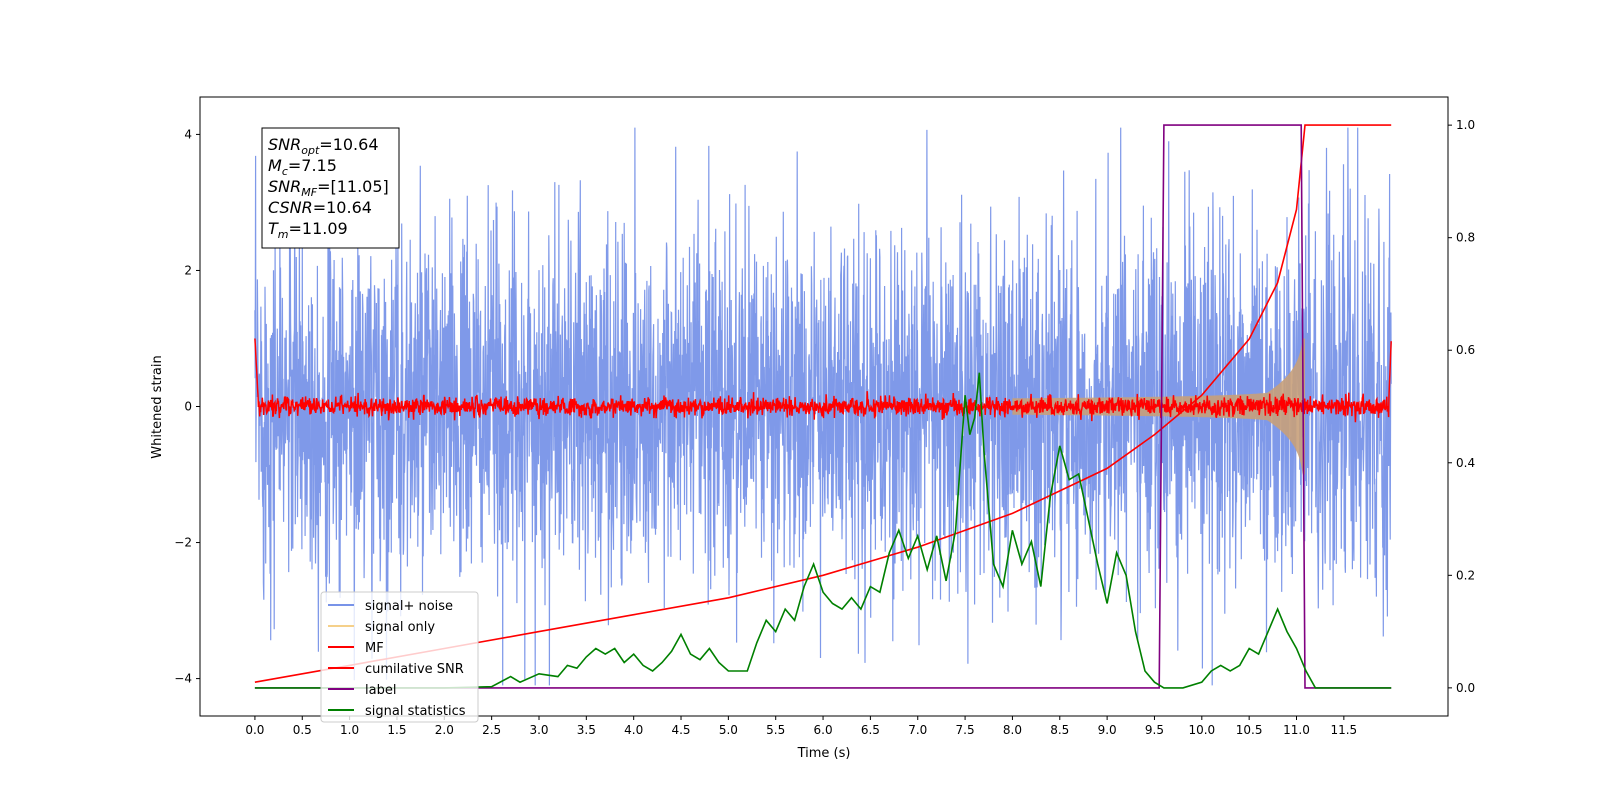  I want to click on y-axis-left: −4 −2 0 2 4, so click(187, 406).